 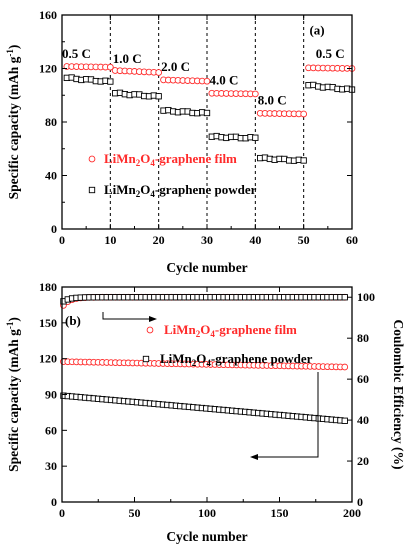 I want to click on rate-label: 1.0 C, so click(x=127, y=58).